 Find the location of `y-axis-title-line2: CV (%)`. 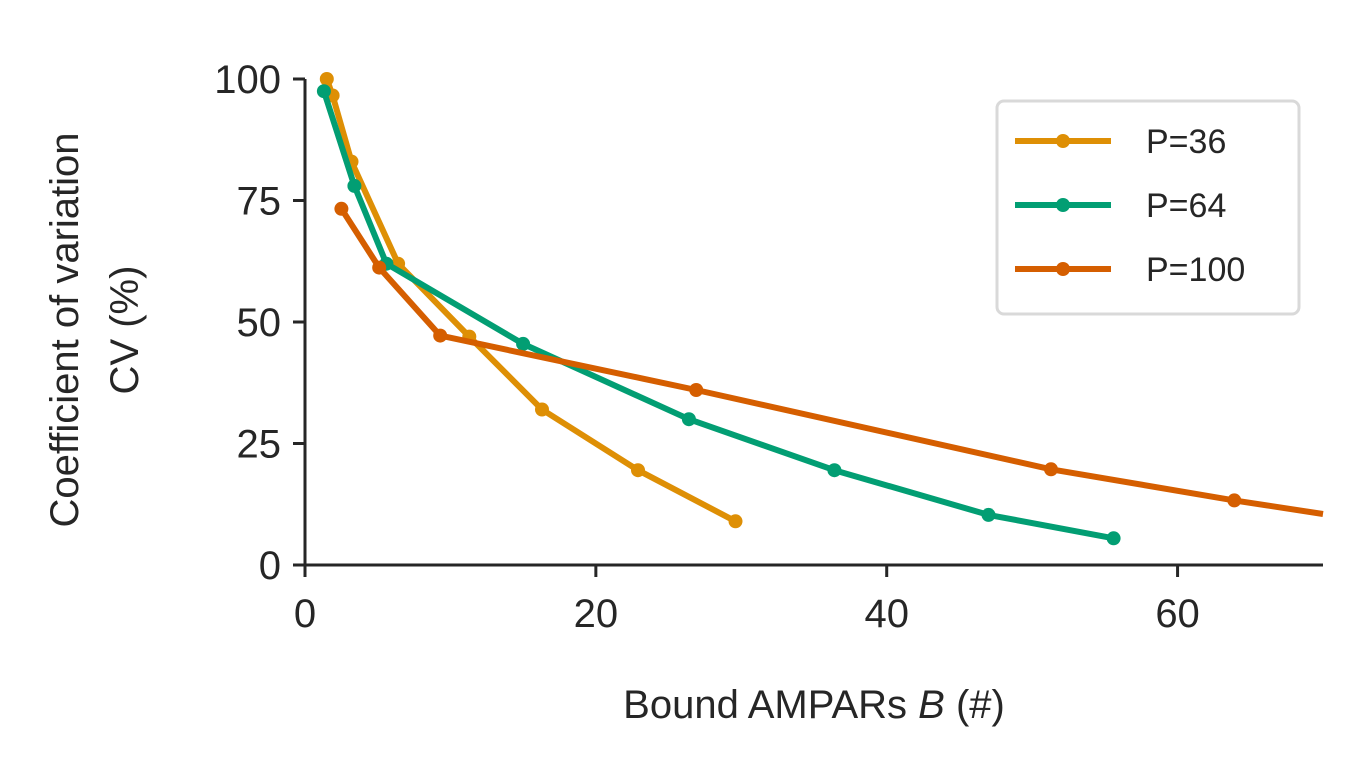

y-axis-title-line2: CV (%) is located at coordinates (125, 330).